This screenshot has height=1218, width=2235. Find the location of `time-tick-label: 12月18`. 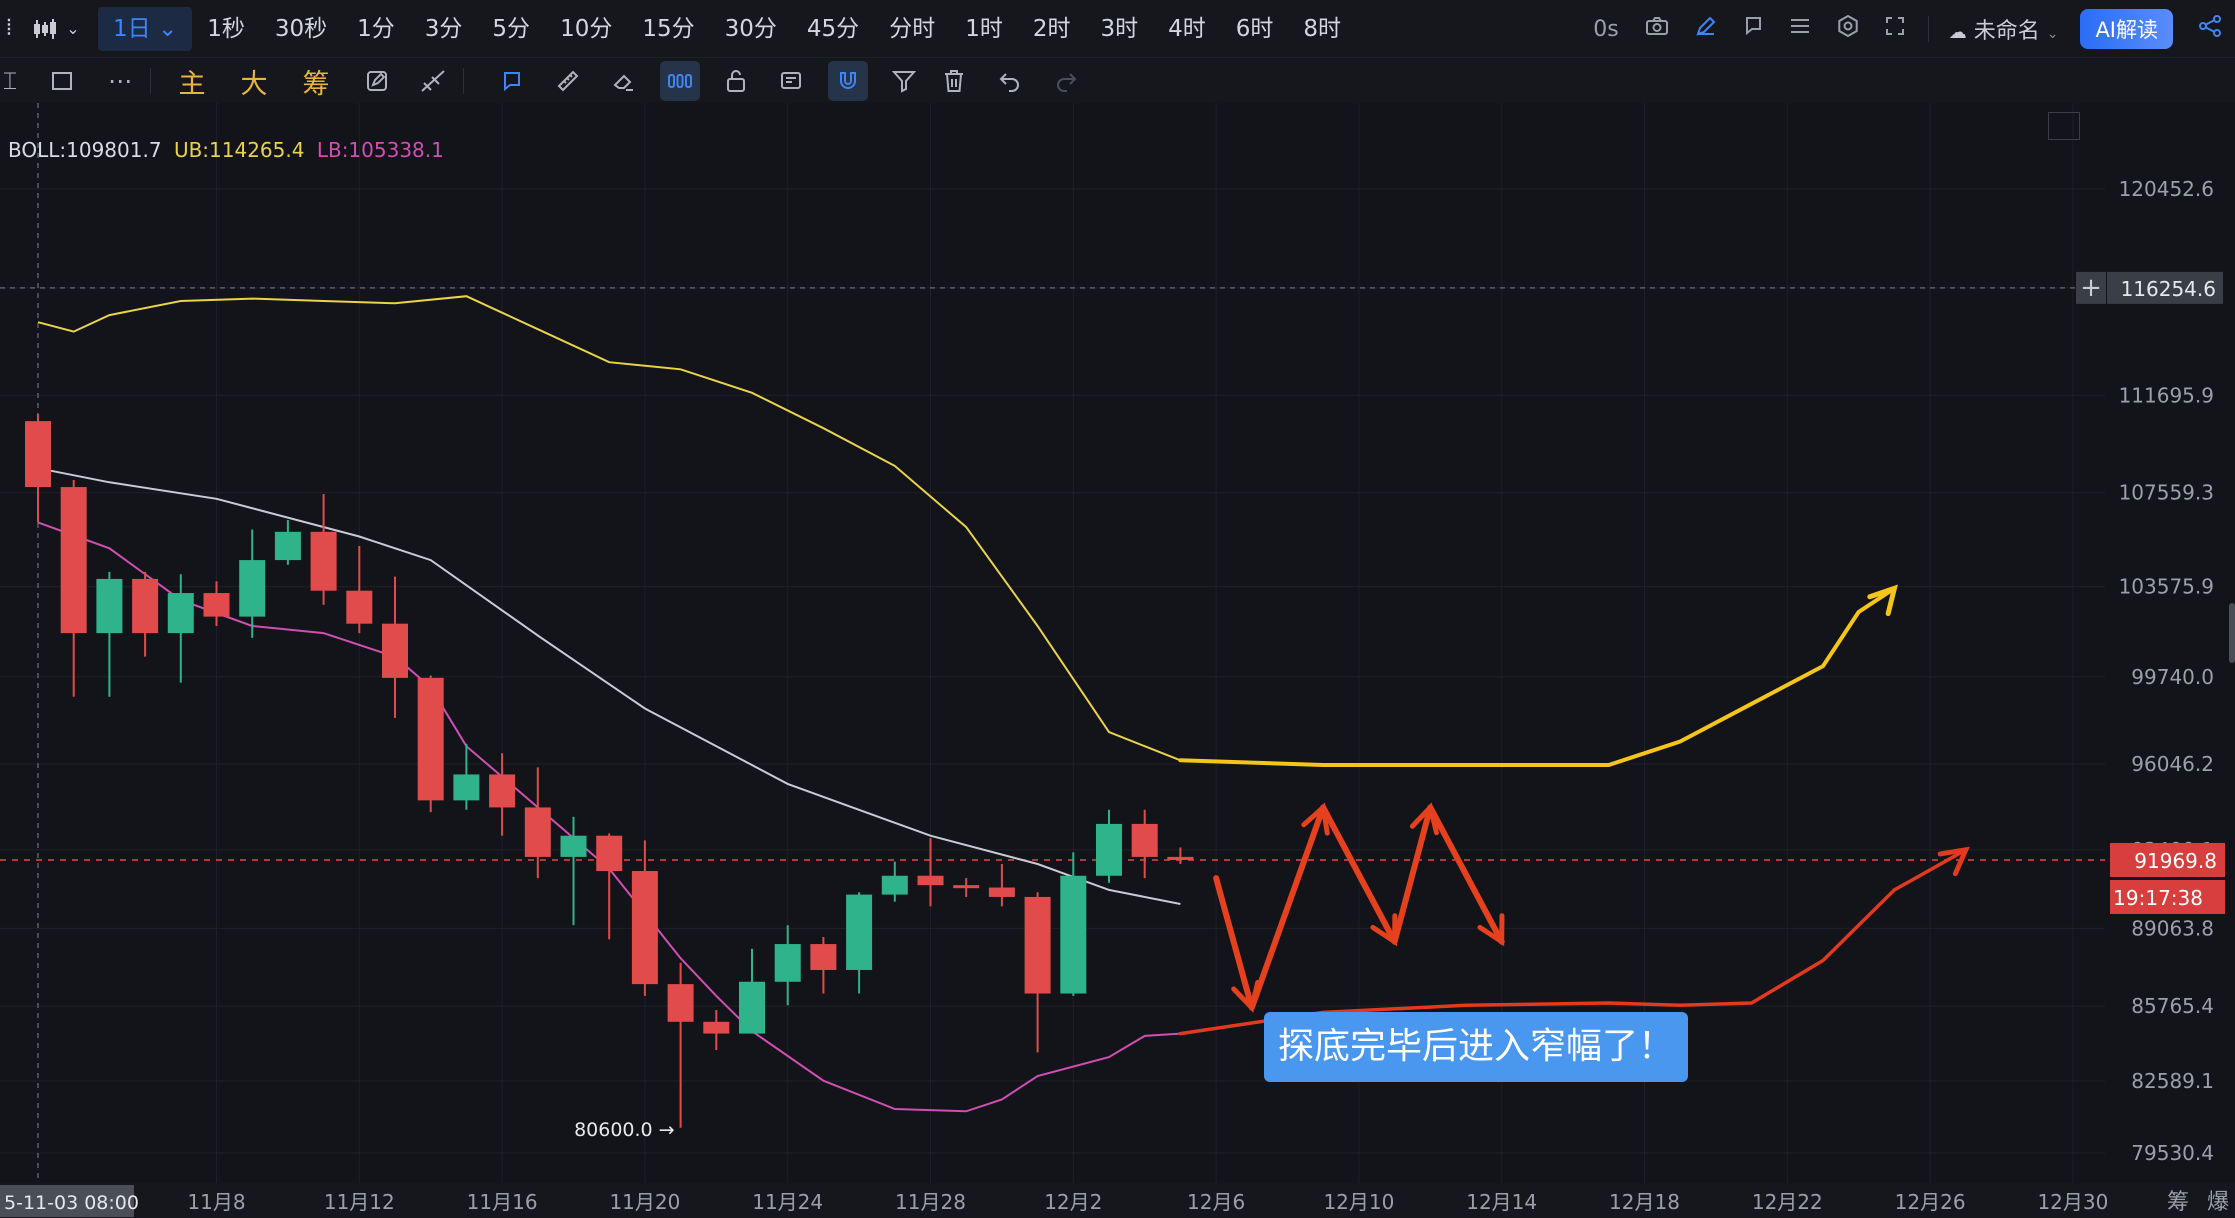

time-tick-label: 12月18 is located at coordinates (1644, 1202).